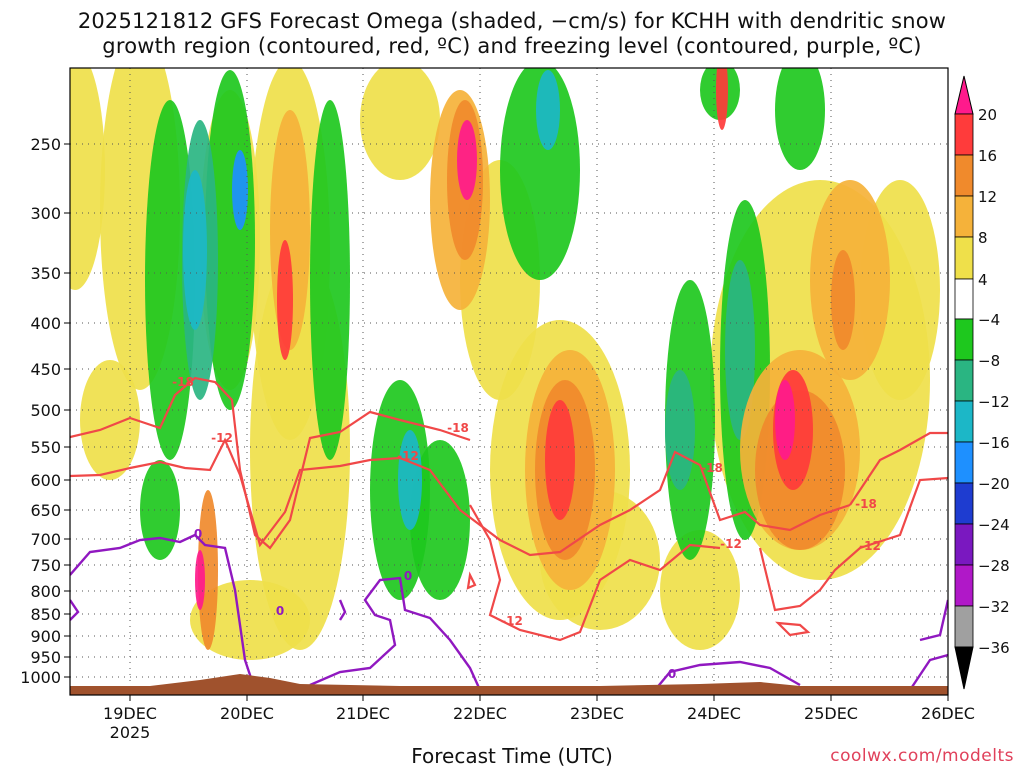 Image resolution: width=1024 pixels, height=768 pixels. What do you see at coordinates (363, 713) in the screenshot?
I see `x-tick-label: 21DEC` at bounding box center [363, 713].